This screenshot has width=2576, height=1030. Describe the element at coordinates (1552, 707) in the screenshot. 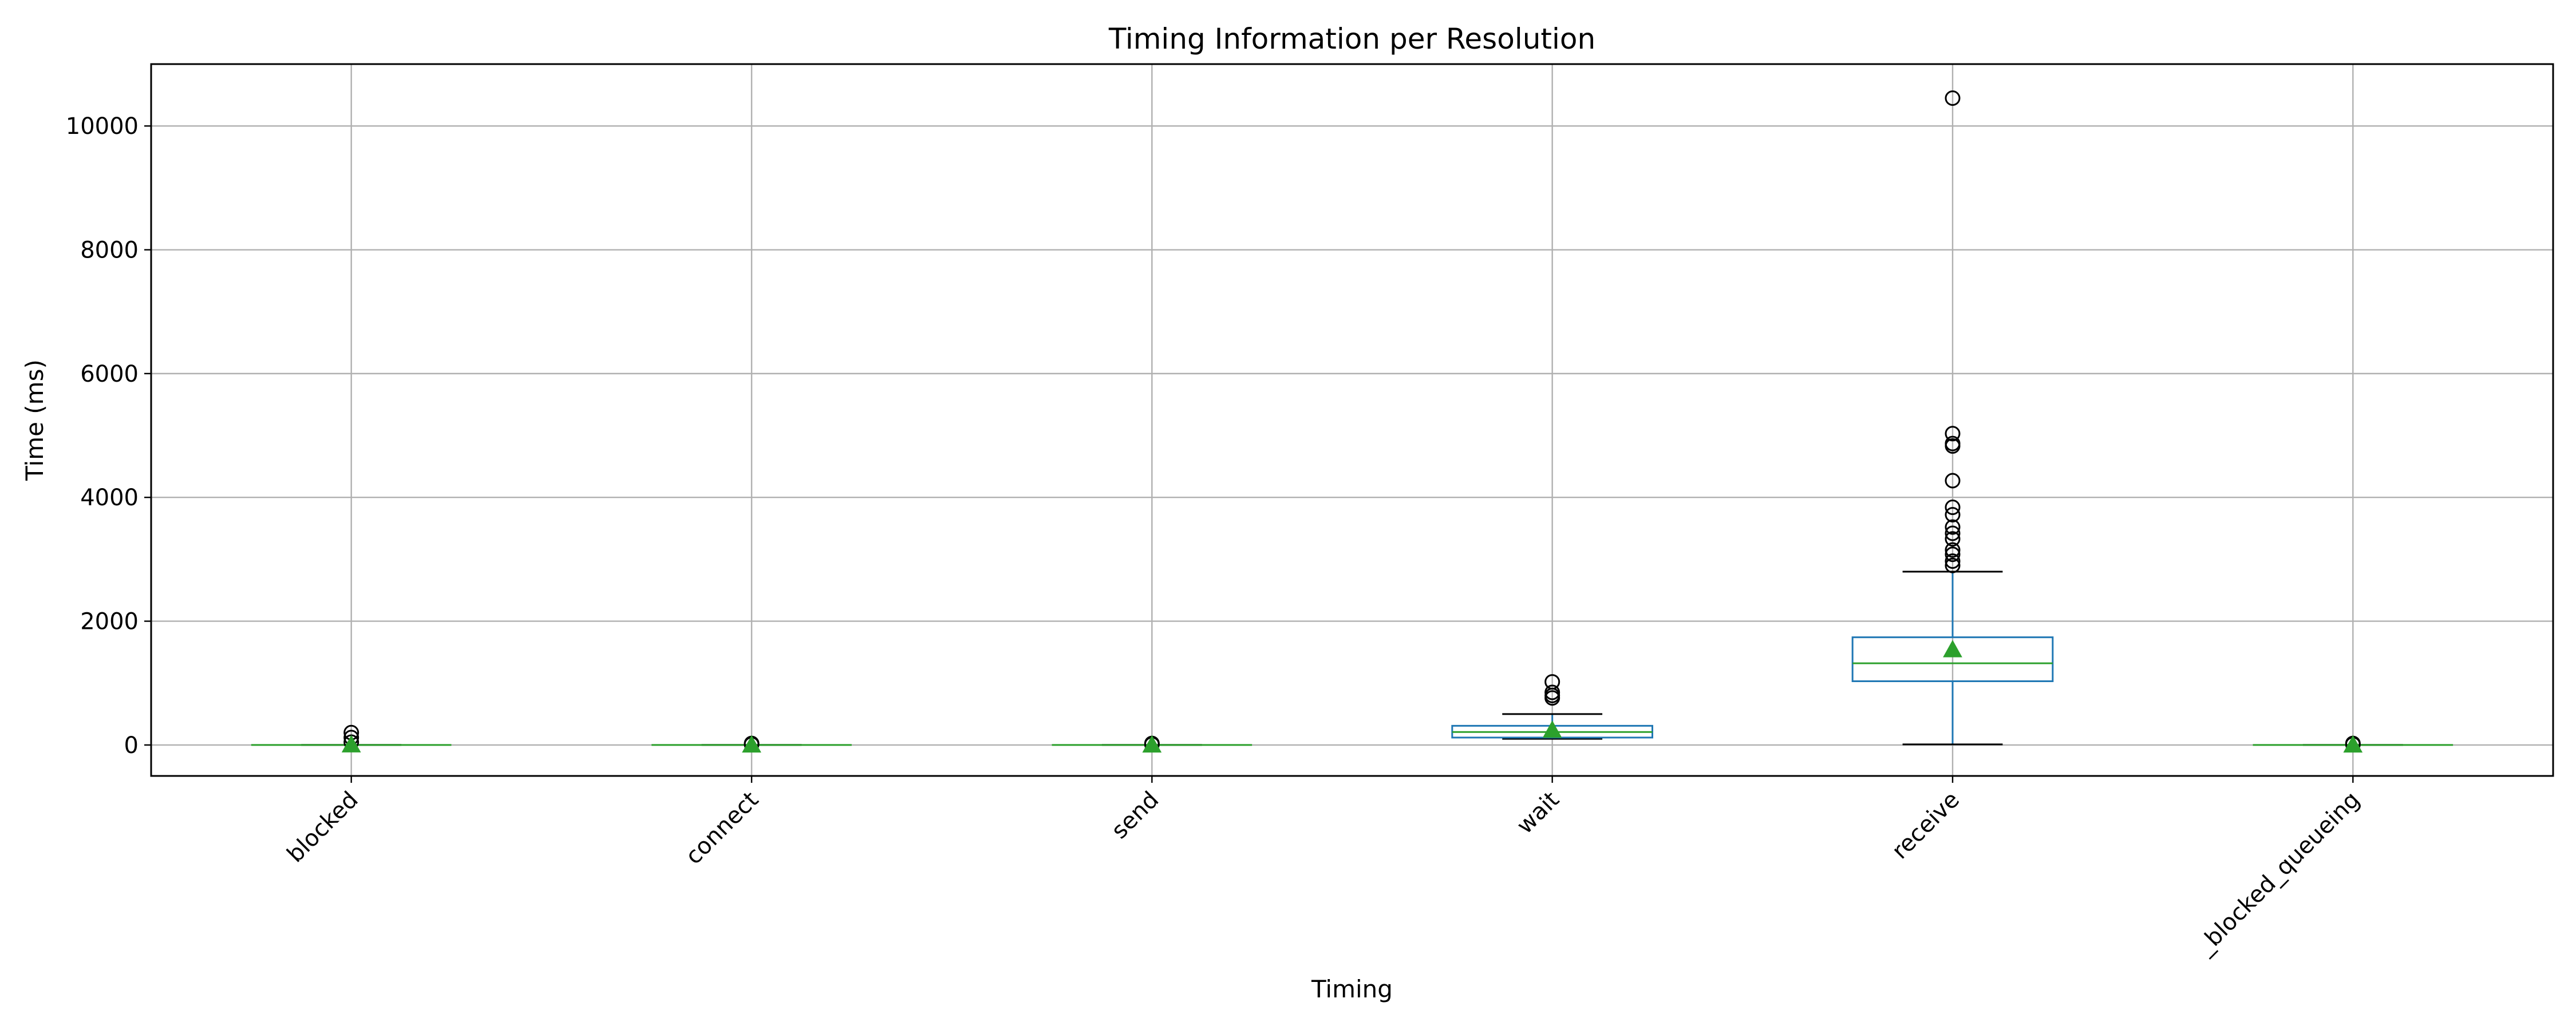

I see `box-wait` at that location.